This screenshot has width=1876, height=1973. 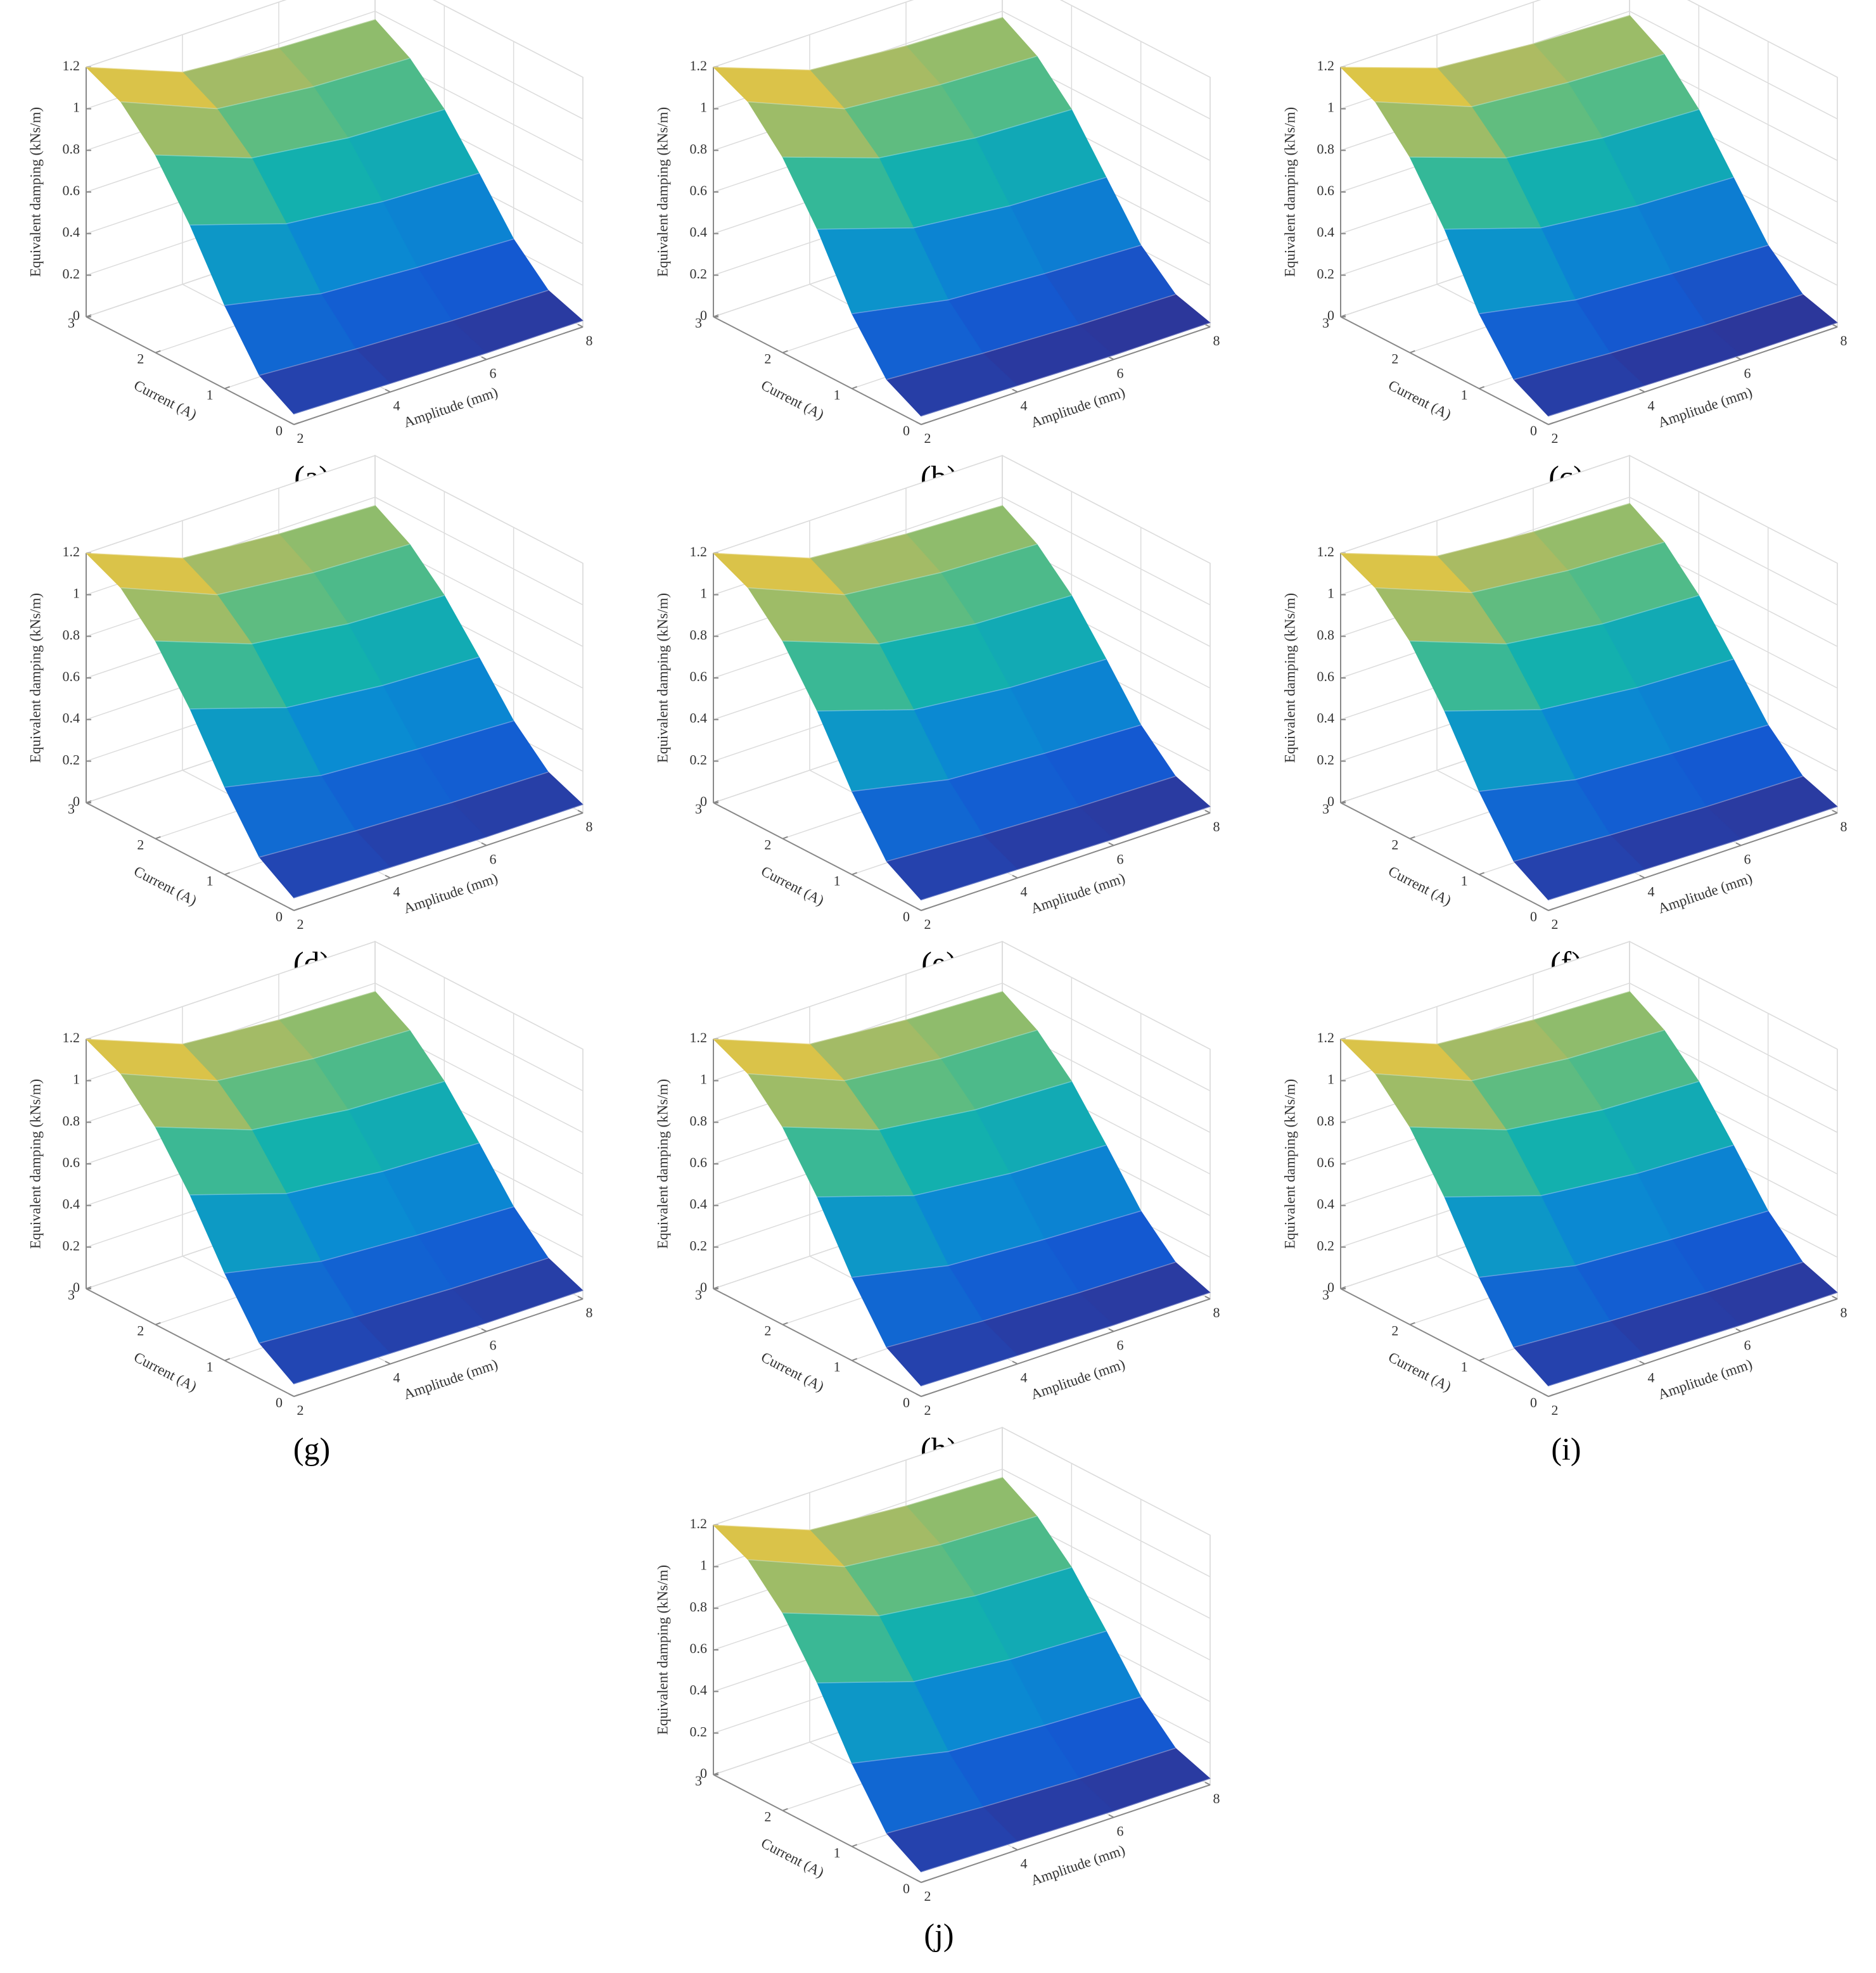 What do you see at coordinates (939, 1934) in the screenshot?
I see `panel-label: (j)` at bounding box center [939, 1934].